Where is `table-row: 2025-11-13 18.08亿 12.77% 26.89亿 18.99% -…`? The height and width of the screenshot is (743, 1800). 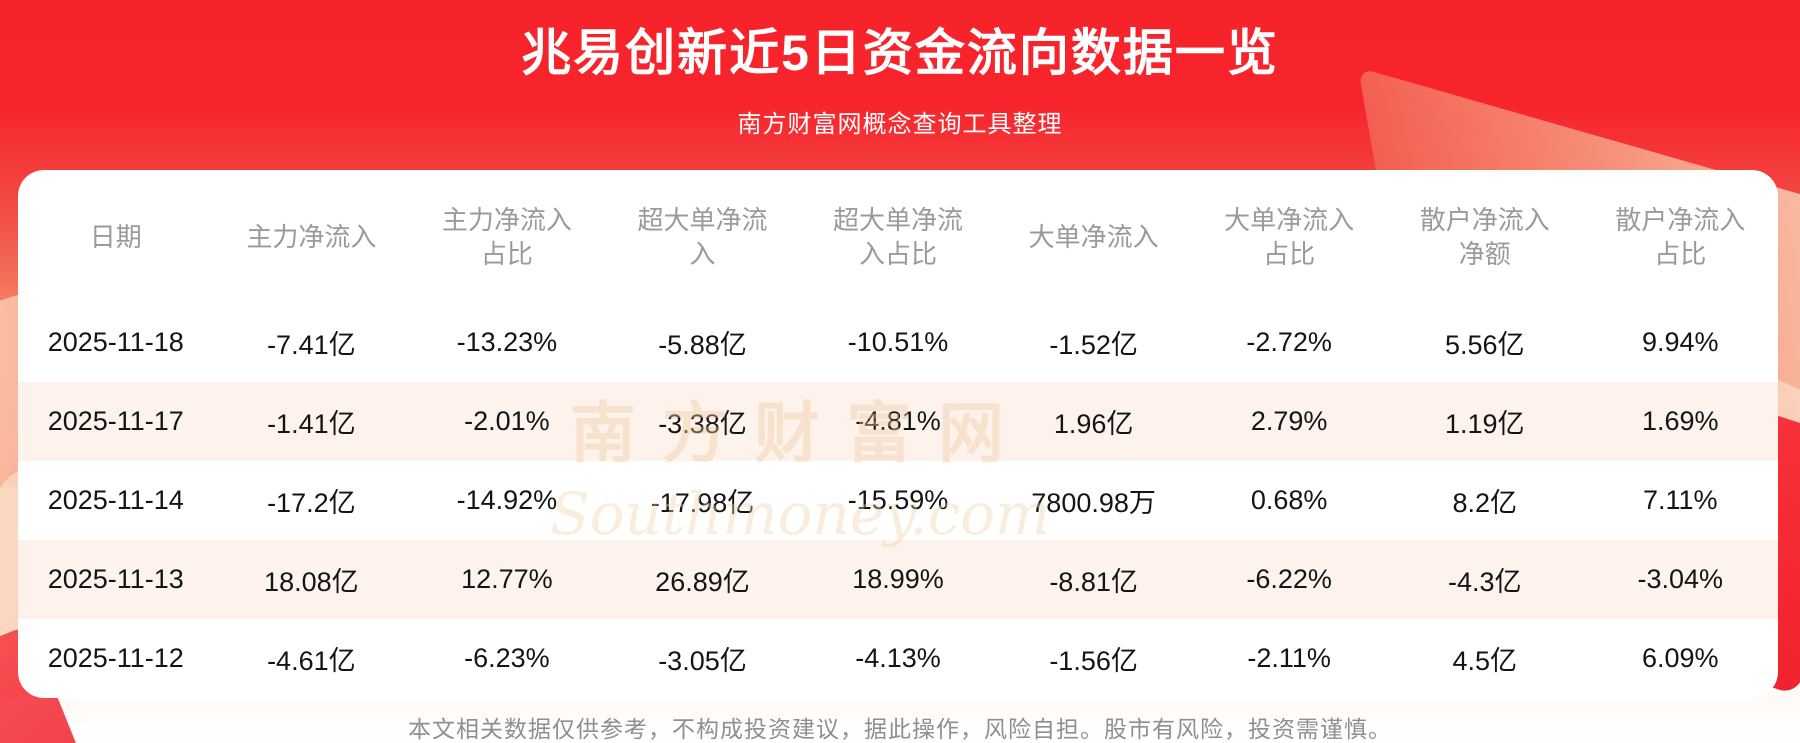
table-row: 2025-11-13 18.08亿 12.77% 26.89亿 18.99% -… is located at coordinates (898, 579).